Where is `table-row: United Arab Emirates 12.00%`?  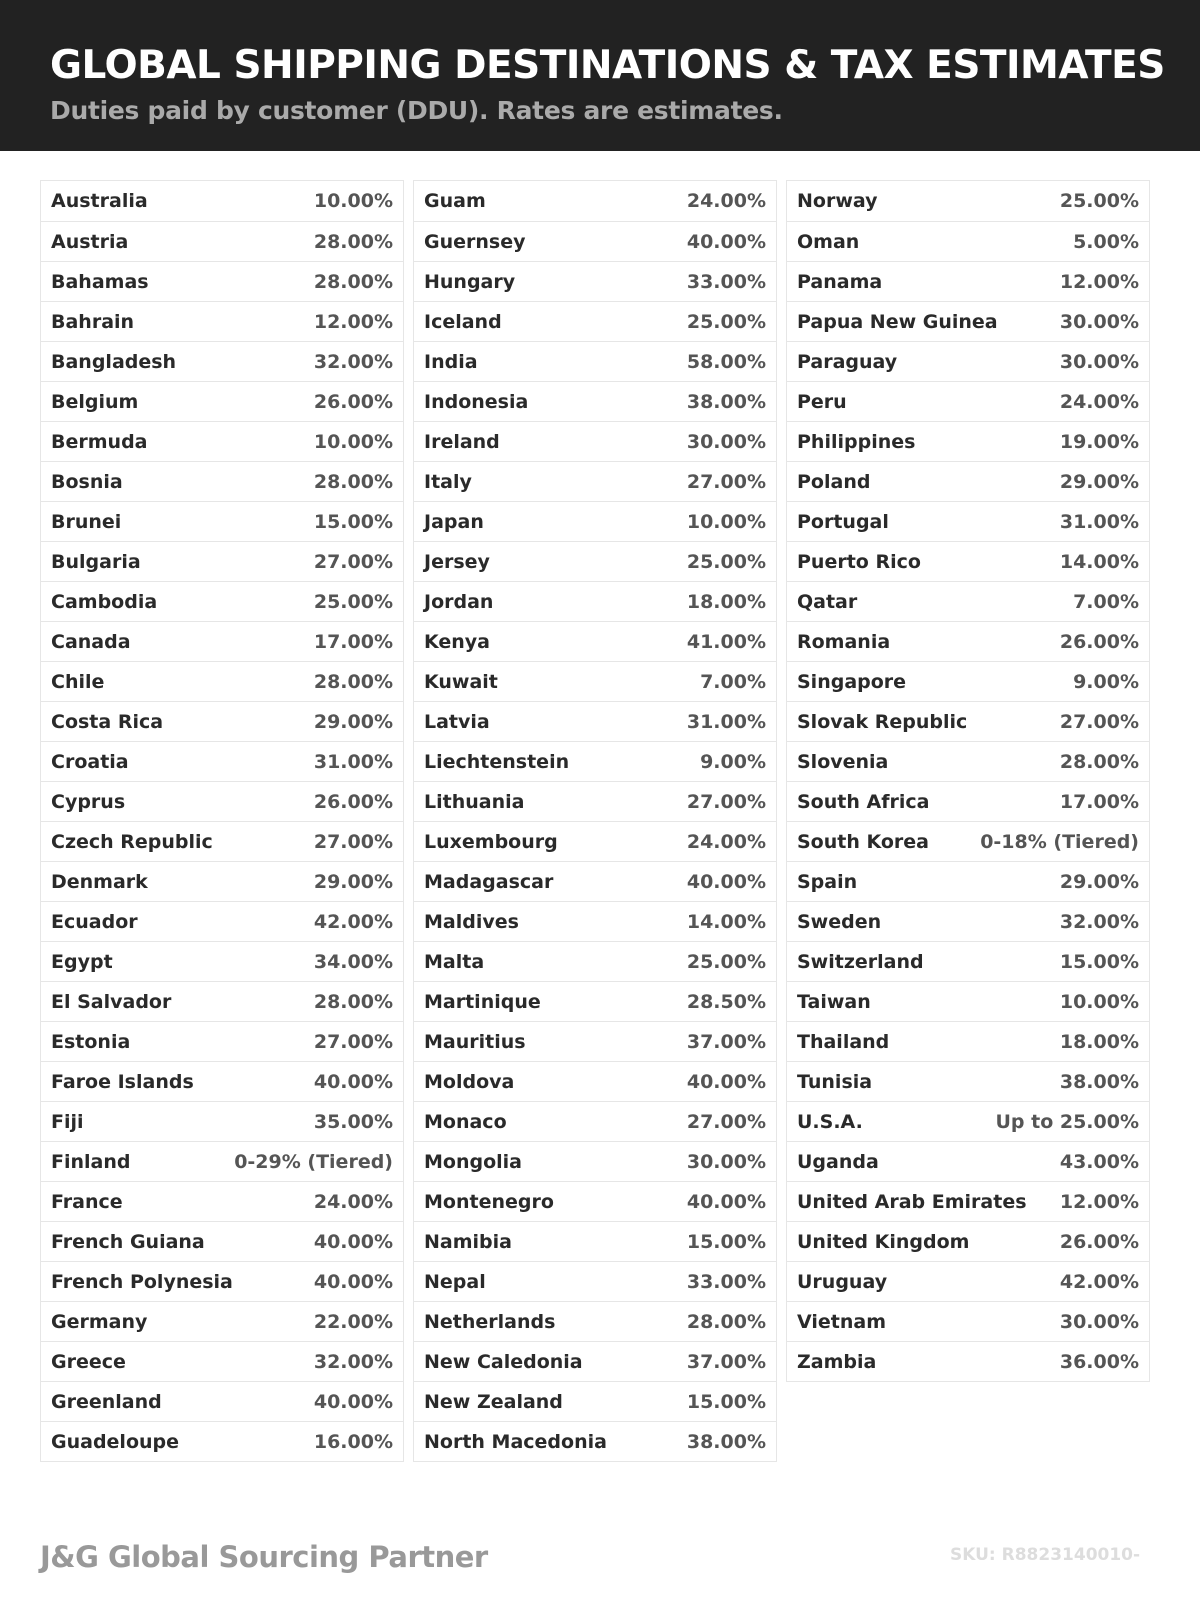
table-row: United Arab Emirates 12.00% is located at coordinates (968, 1201).